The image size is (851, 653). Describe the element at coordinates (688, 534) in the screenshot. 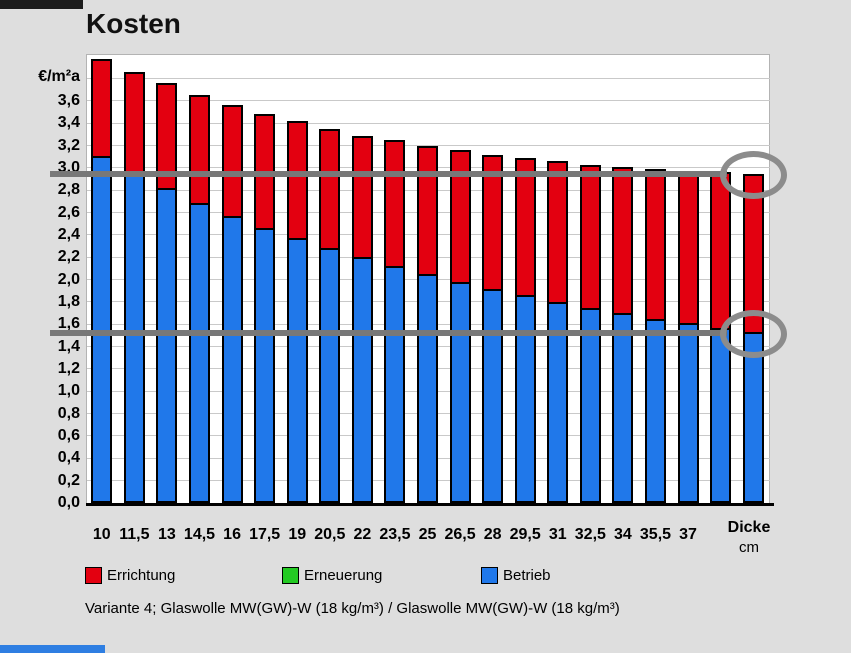

I see `x-tick-label: 37` at that location.